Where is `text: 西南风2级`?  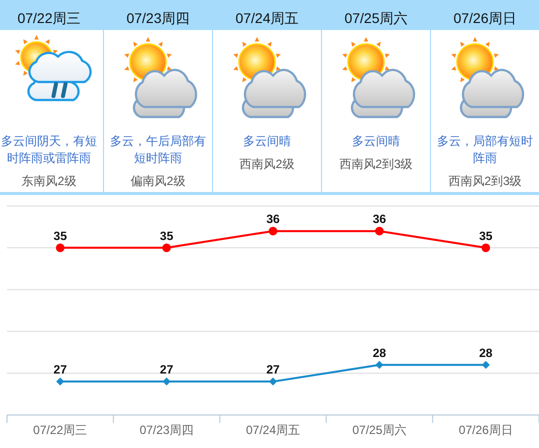 text: 西南风2级 is located at coordinates (267, 164).